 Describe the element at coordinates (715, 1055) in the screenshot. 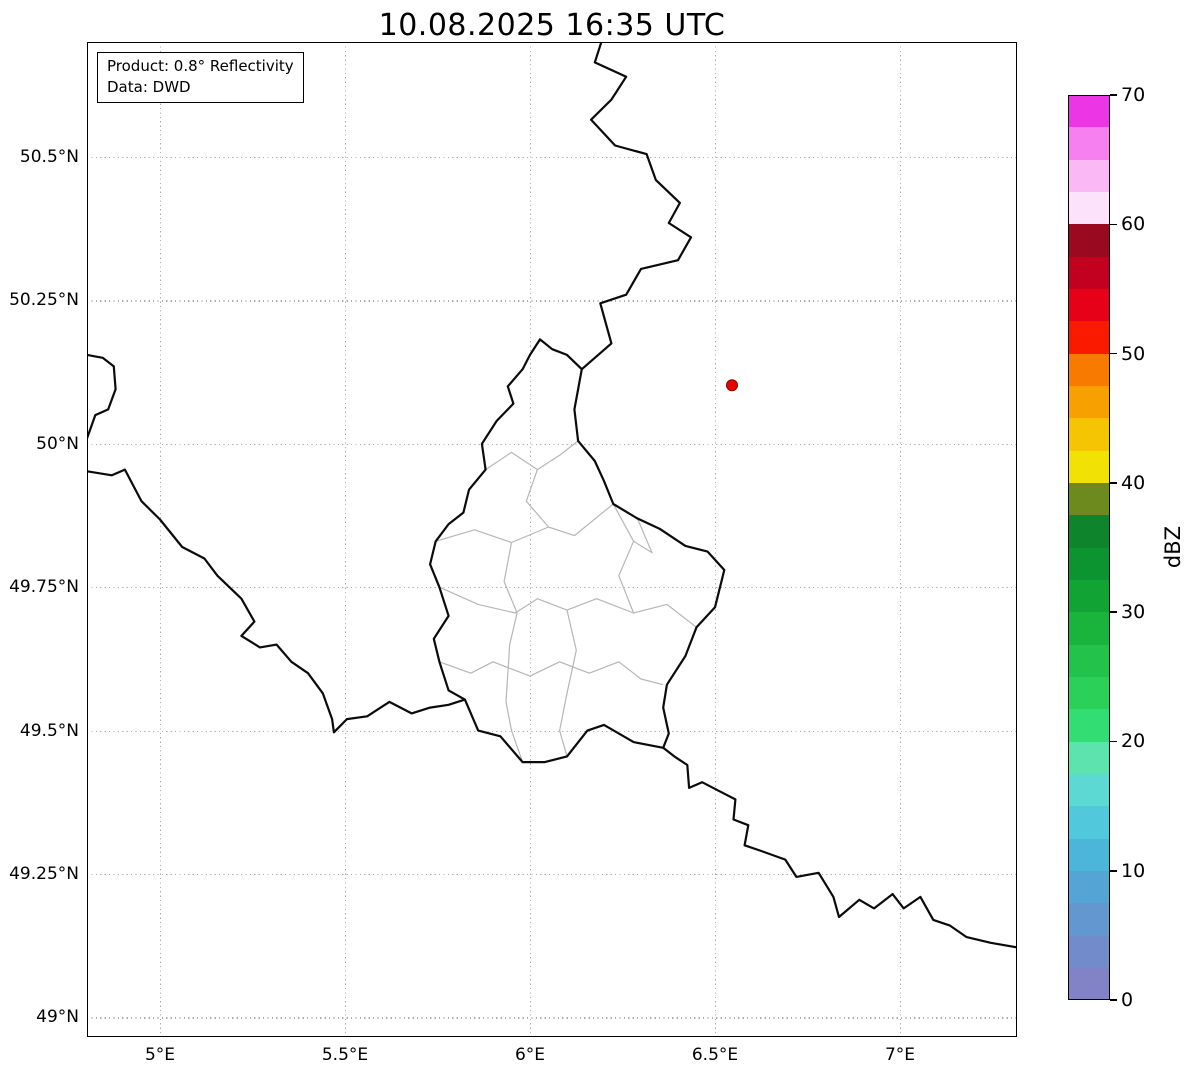

I see `x-tick-label: 6.5°E` at that location.